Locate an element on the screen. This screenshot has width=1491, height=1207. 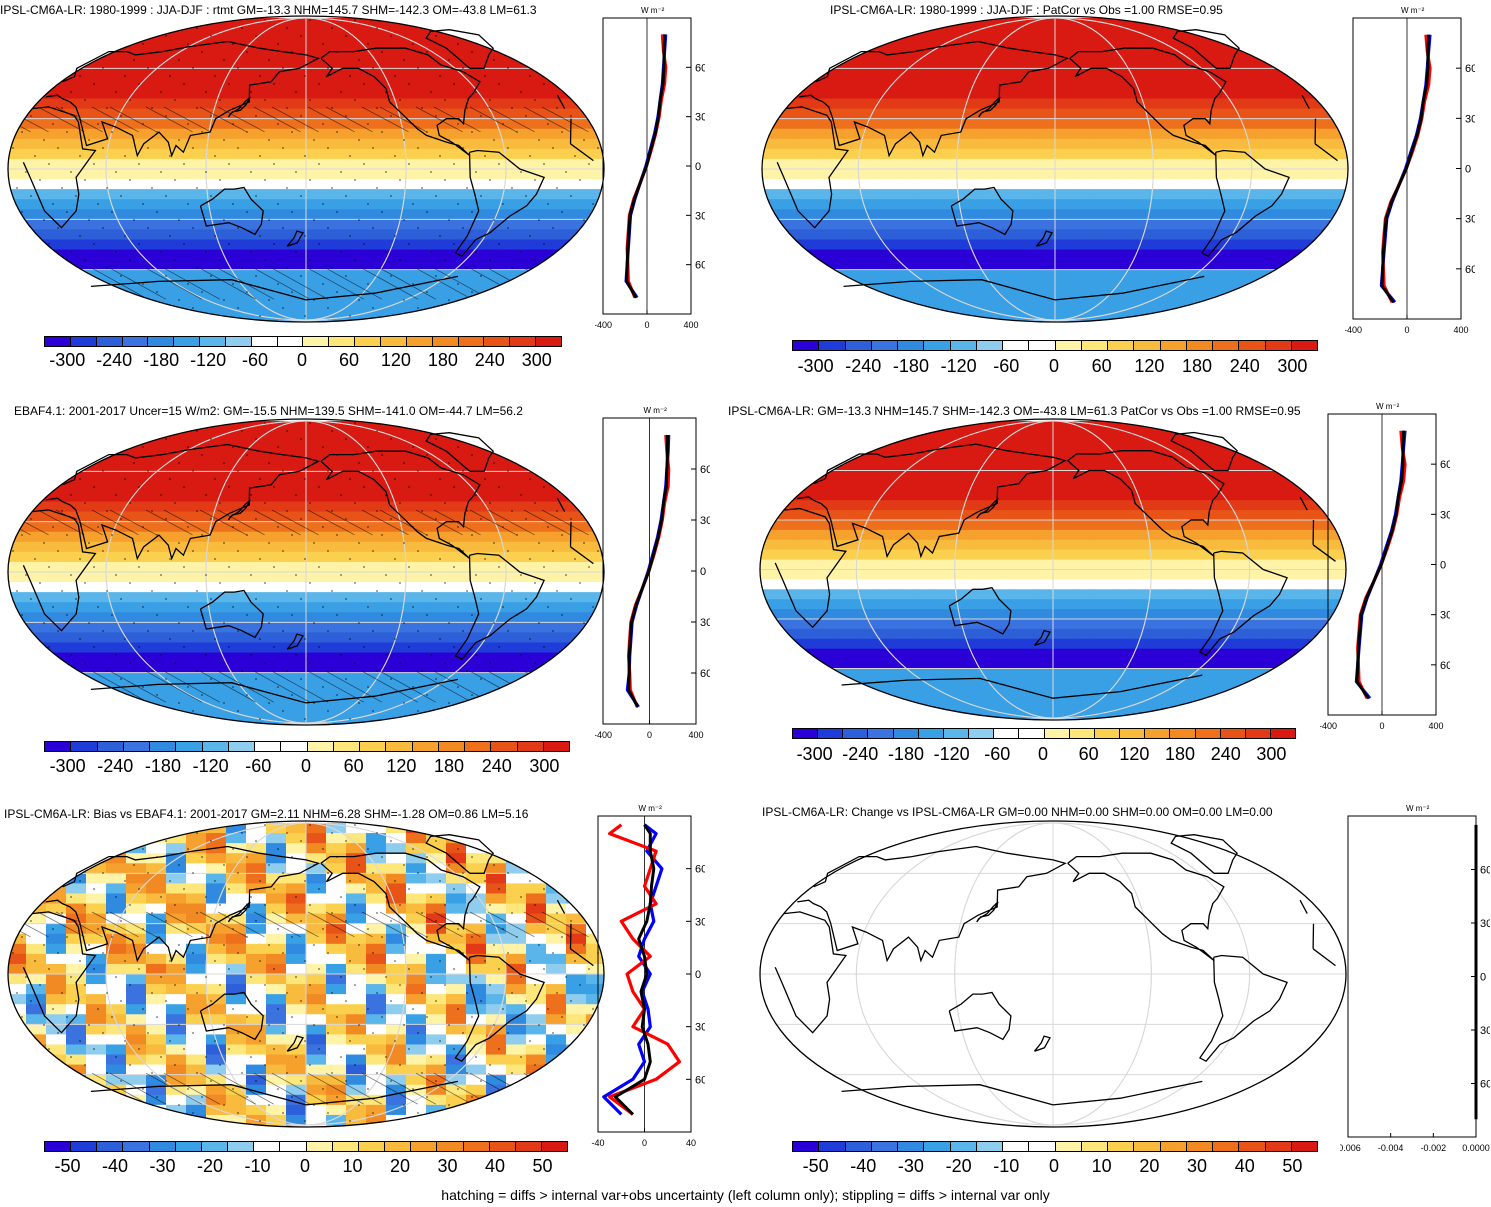
profile-xtick-label: 400 is located at coordinates (695, 735).